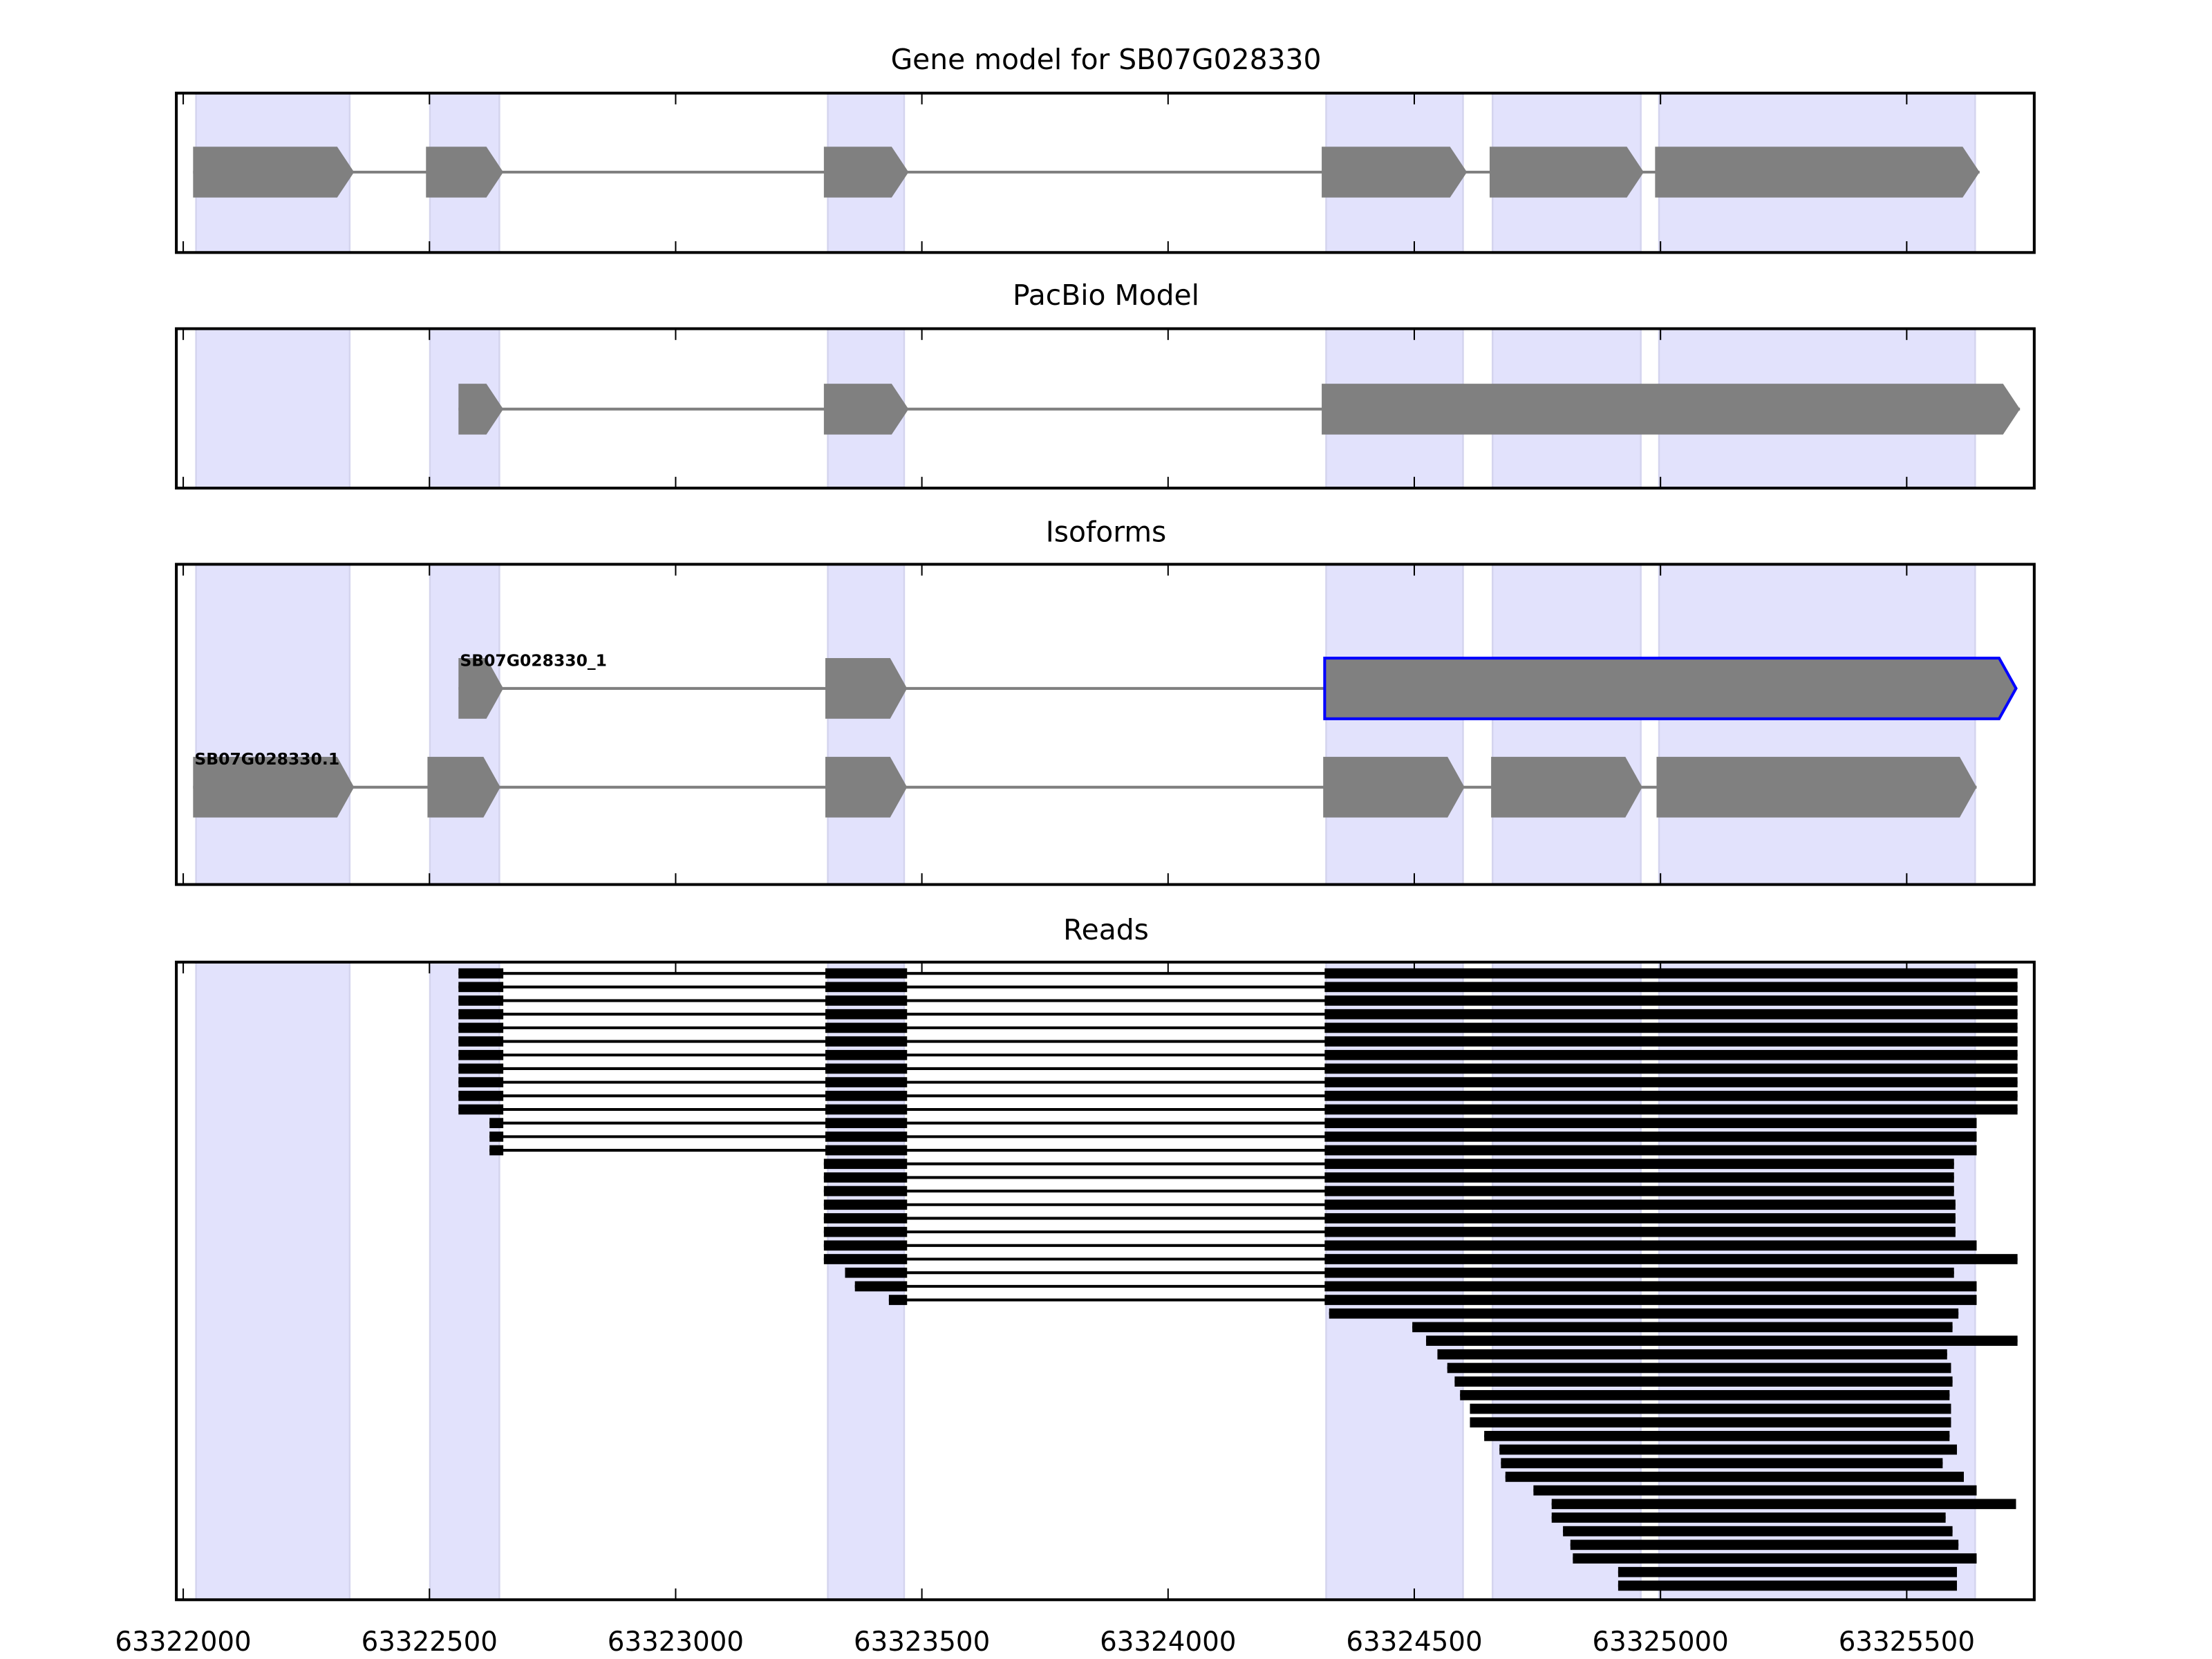 This screenshot has width=2212, height=1659. I want to click on x-tick-label: 63324000, so click(1168, 1643).